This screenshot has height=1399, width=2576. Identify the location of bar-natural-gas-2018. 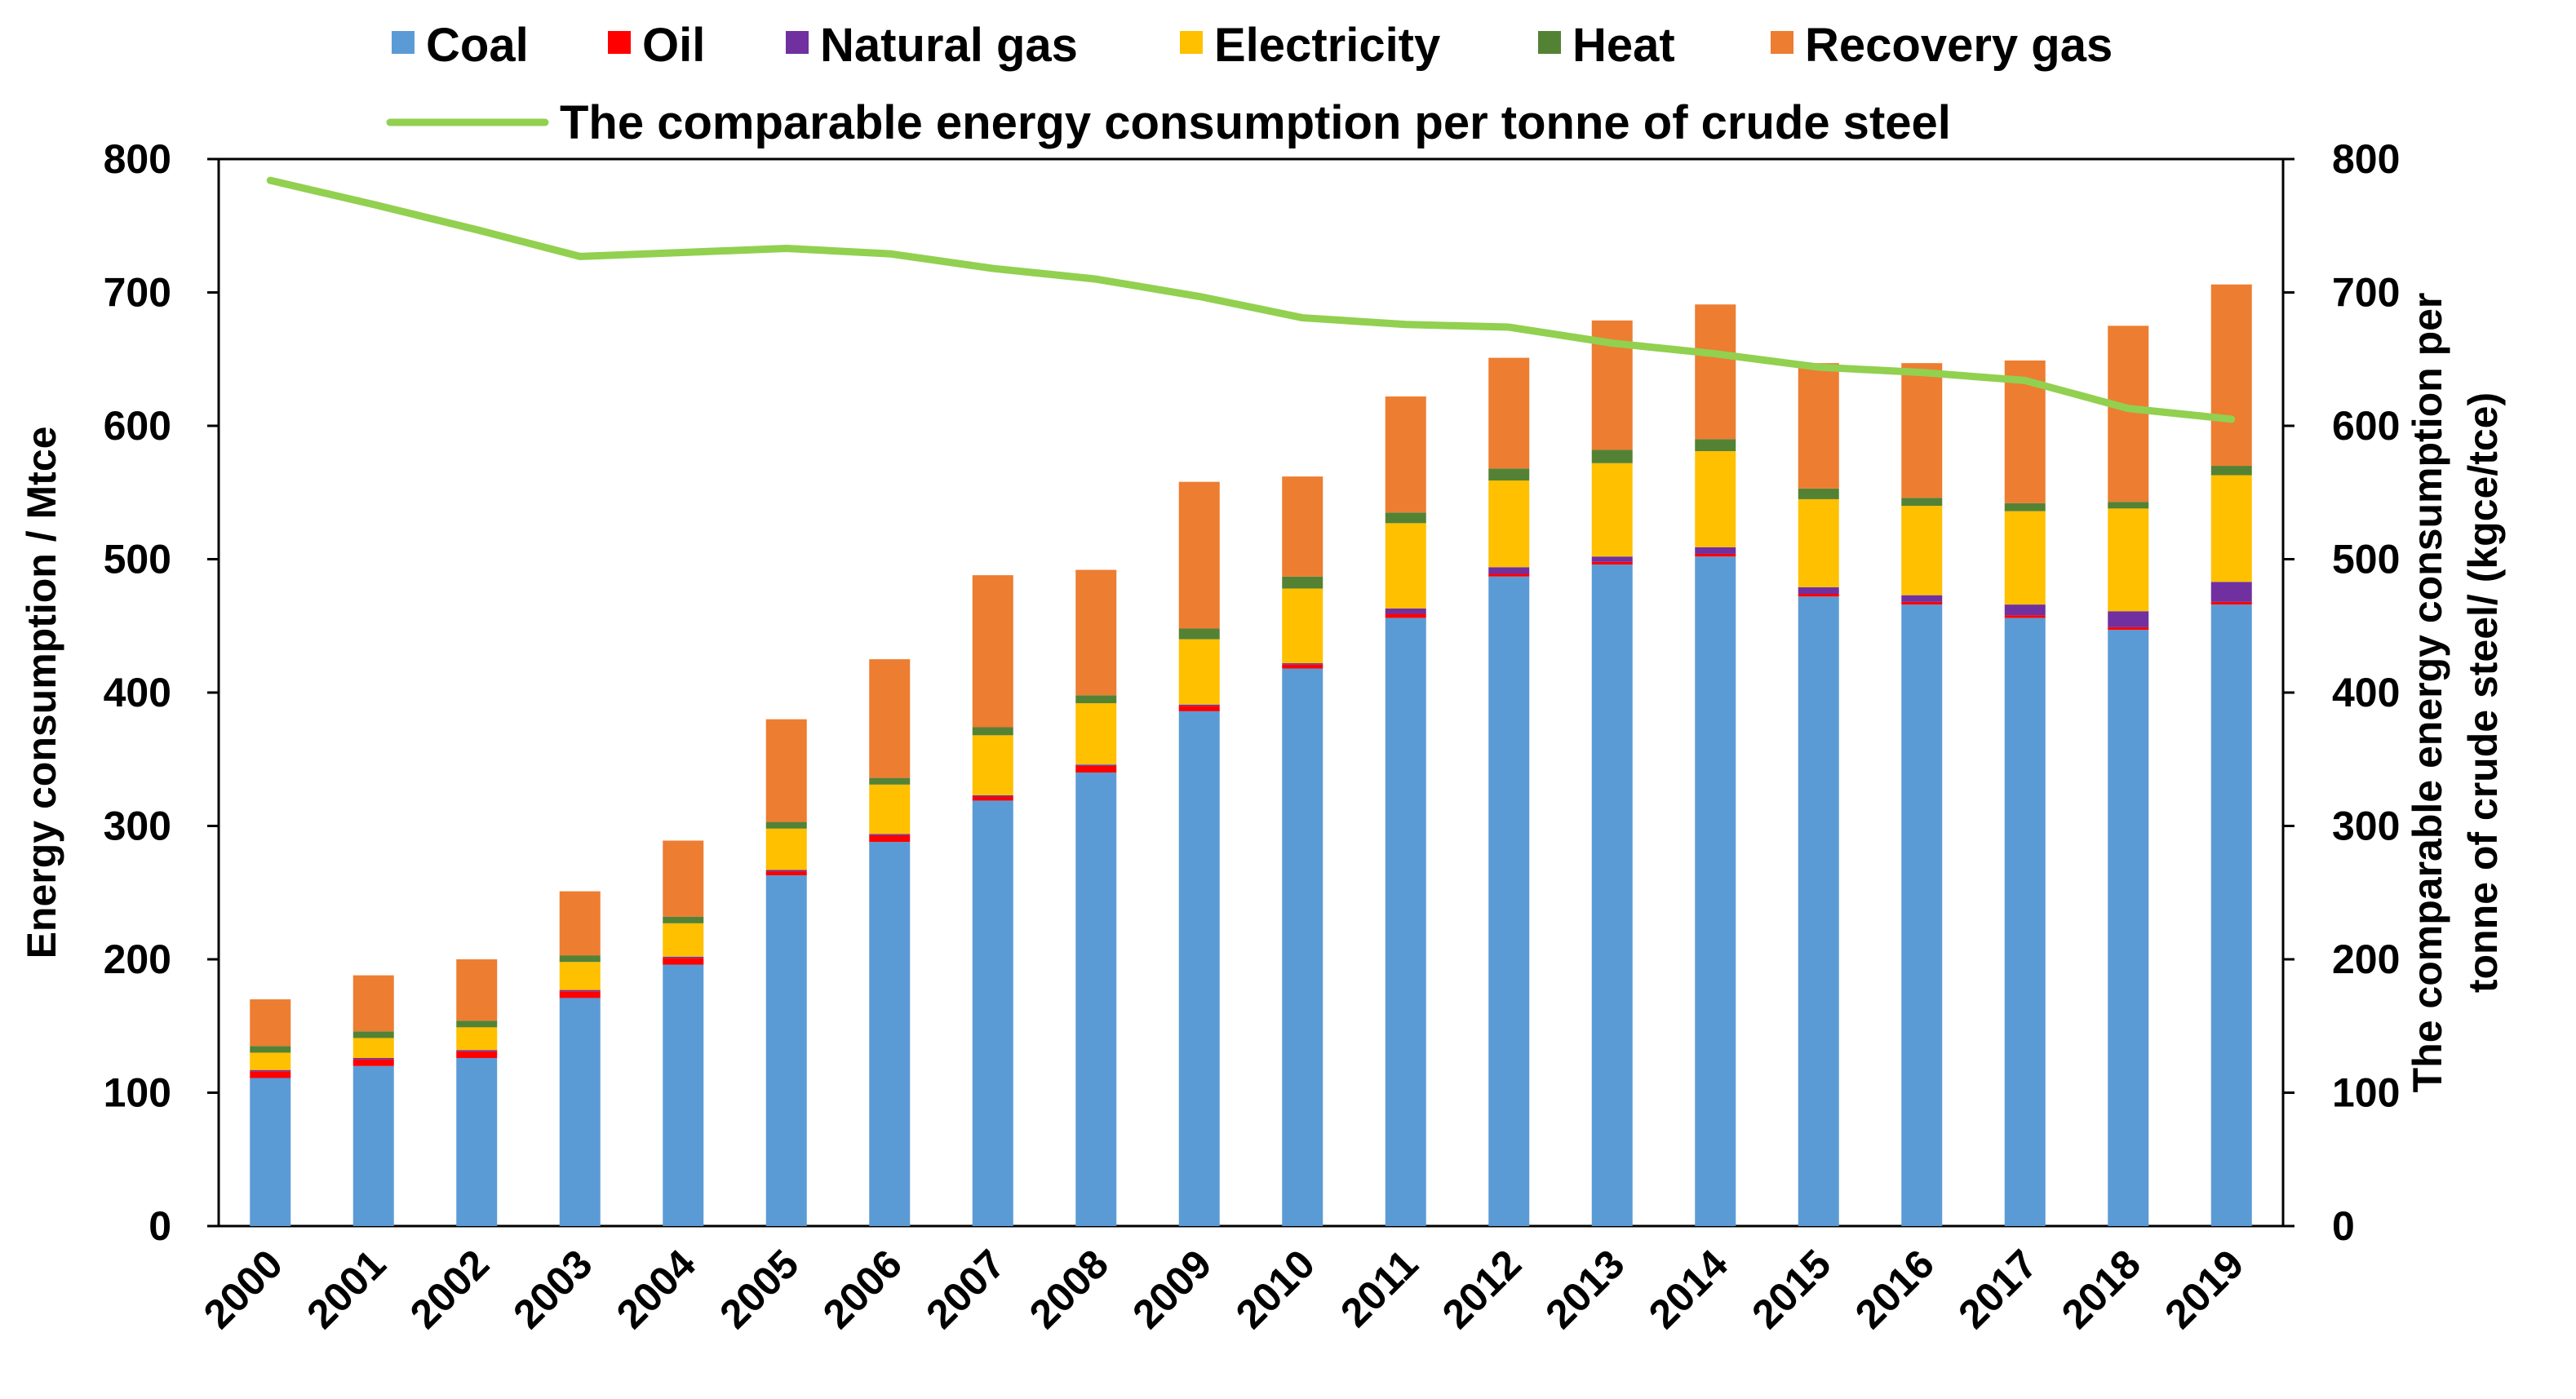
(2128, 619).